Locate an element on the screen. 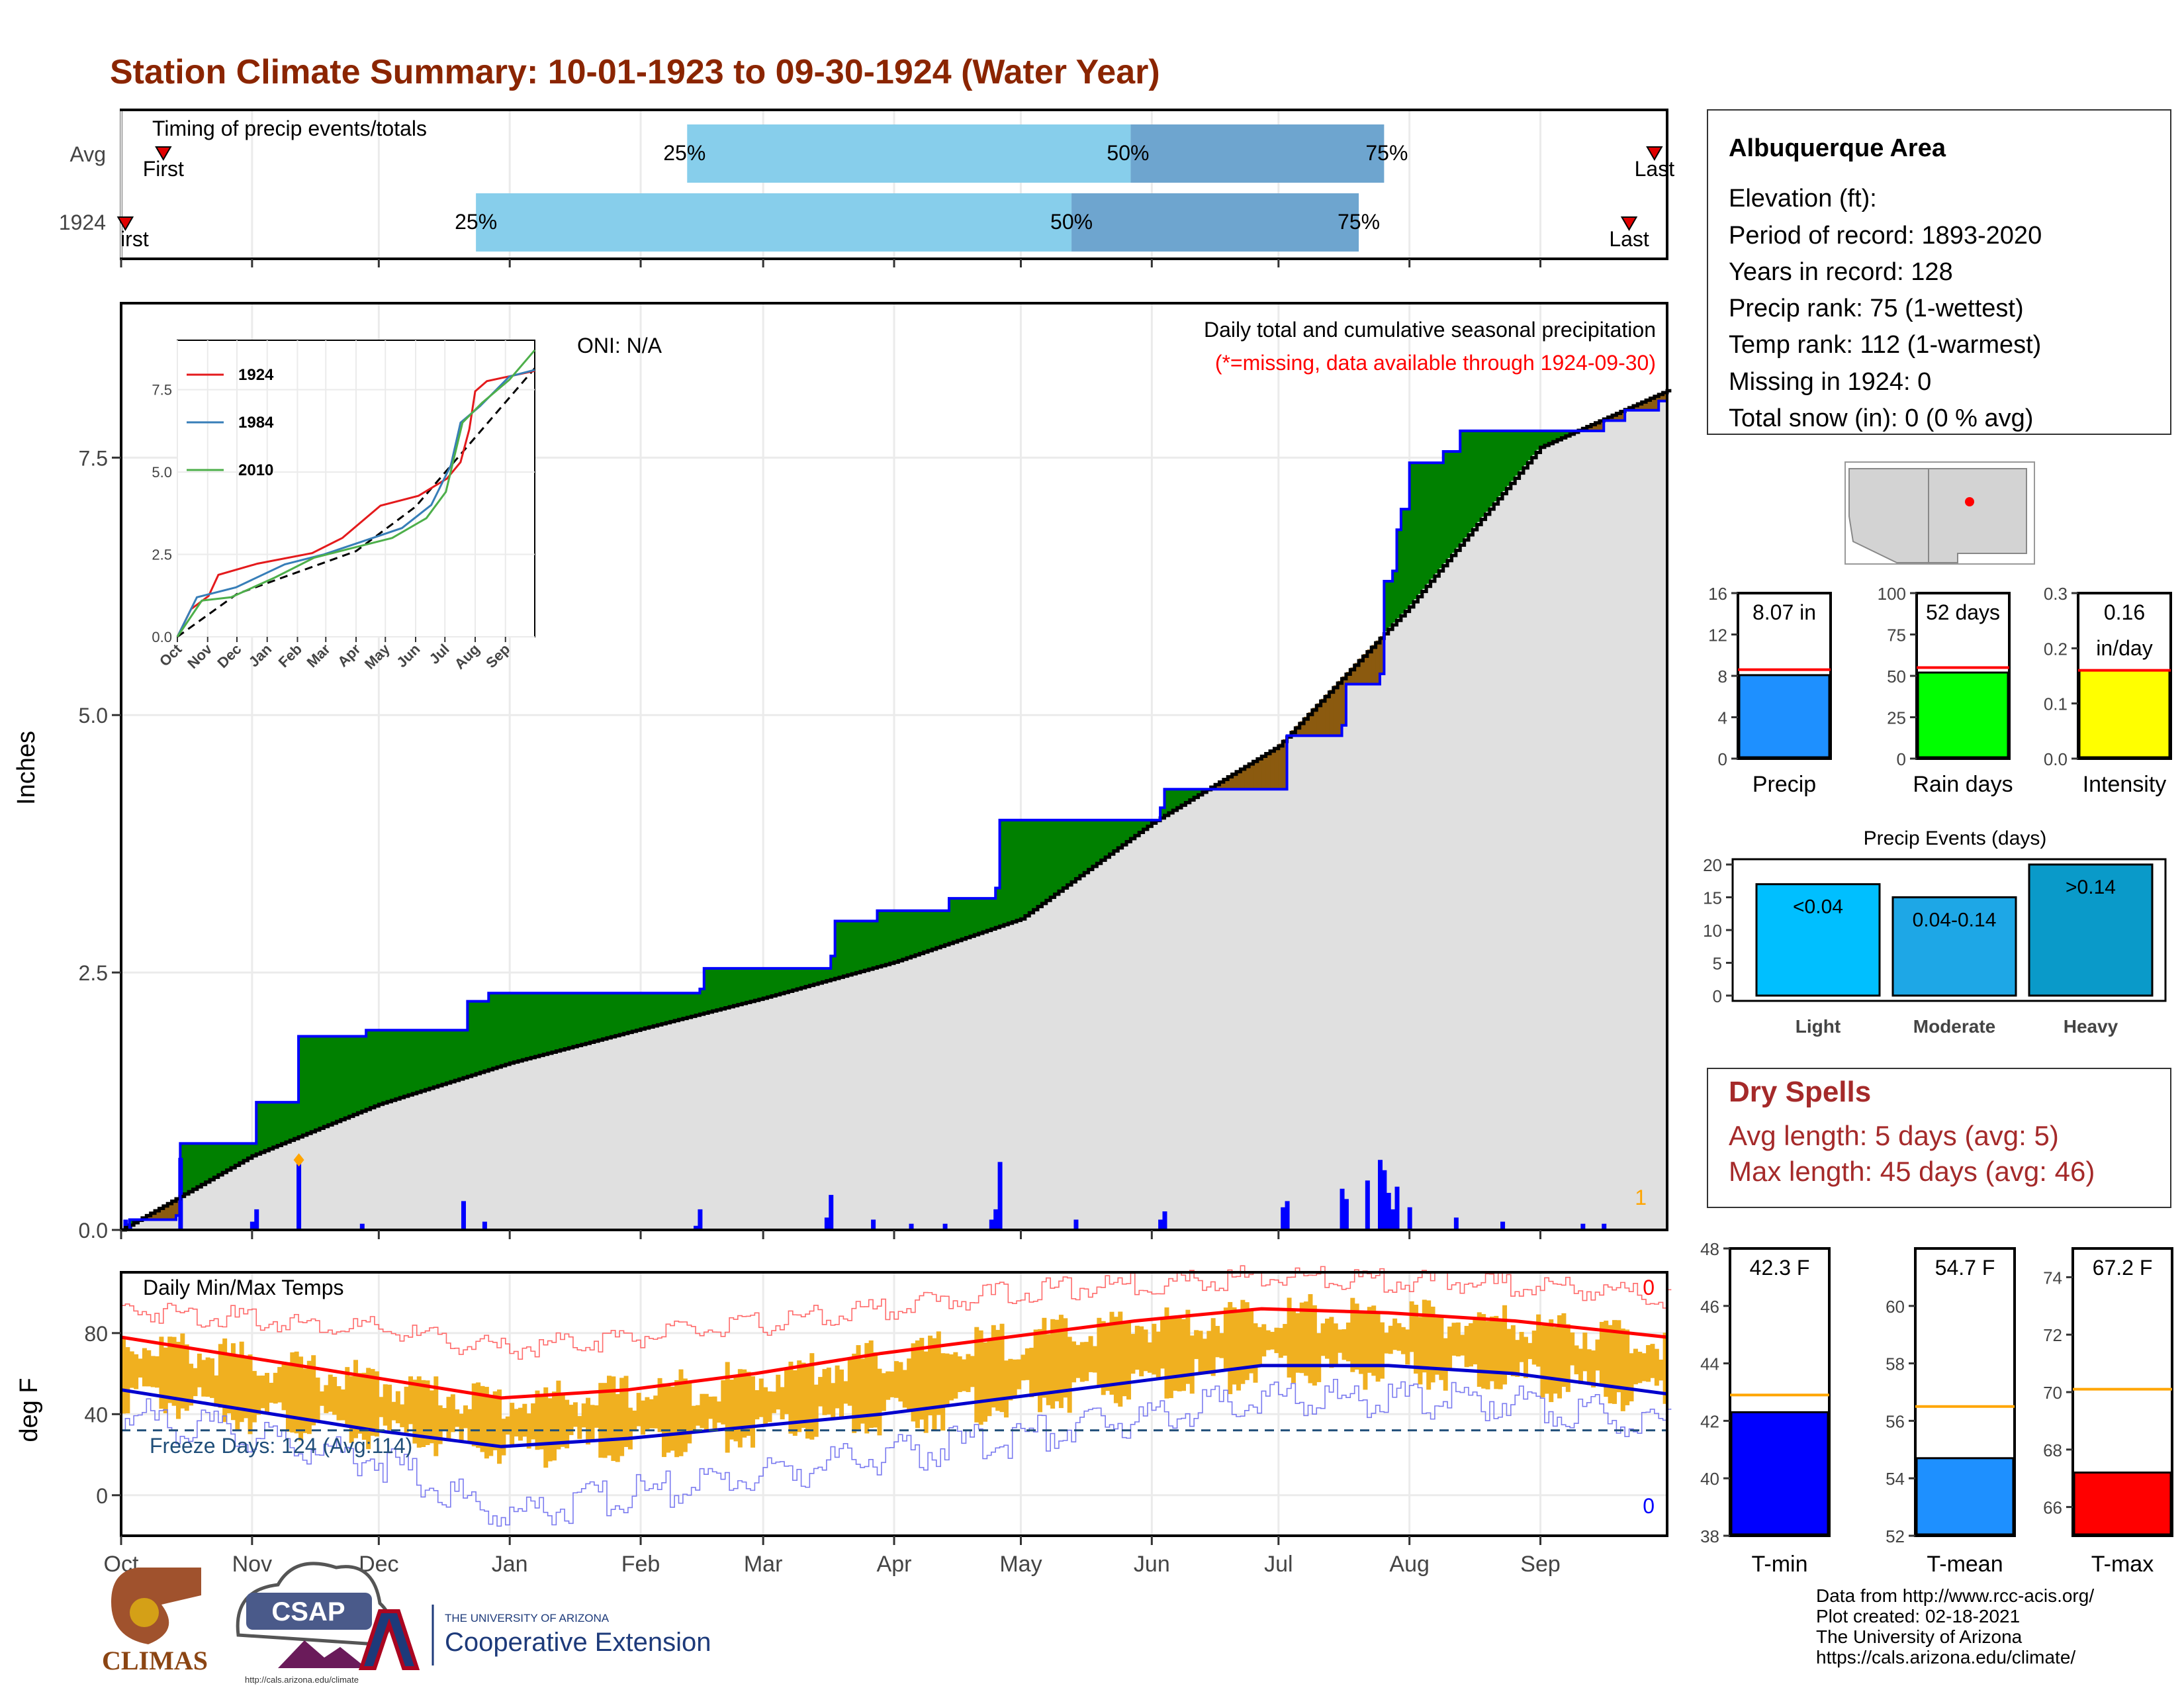  new-mexico-shape is located at coordinates (1977, 515).